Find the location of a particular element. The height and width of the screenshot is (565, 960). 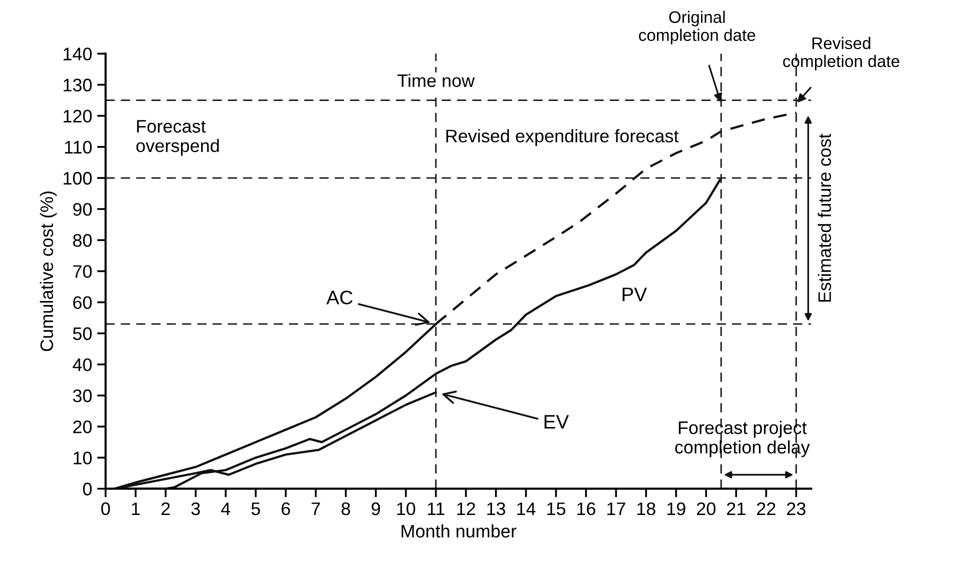

y-tick-label: 130 is located at coordinates (78, 85).